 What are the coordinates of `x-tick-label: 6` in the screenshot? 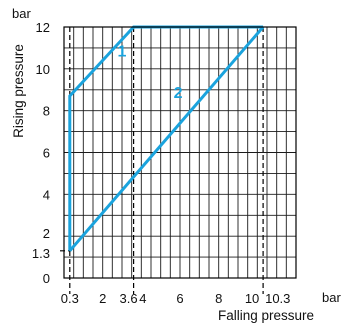 It's located at (179, 298).